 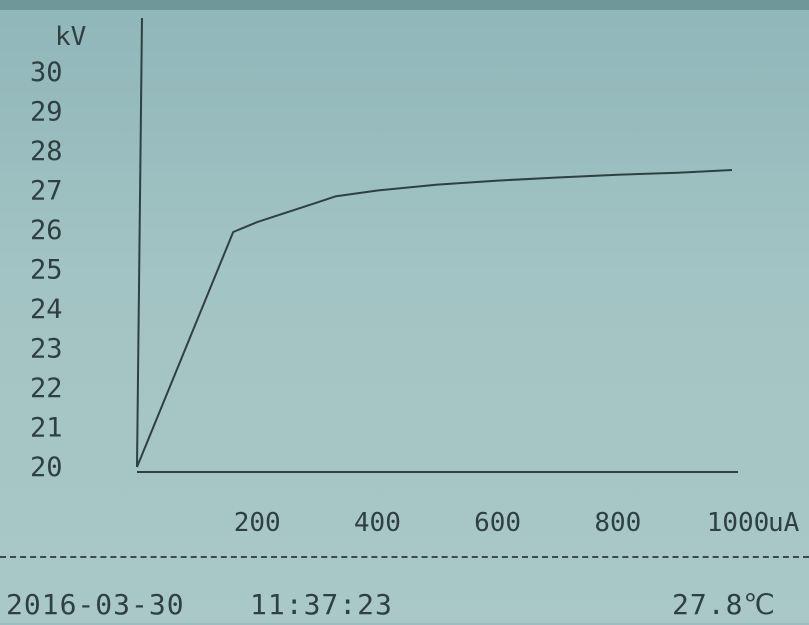 What do you see at coordinates (139, 242) in the screenshot?
I see `y-axis` at bounding box center [139, 242].